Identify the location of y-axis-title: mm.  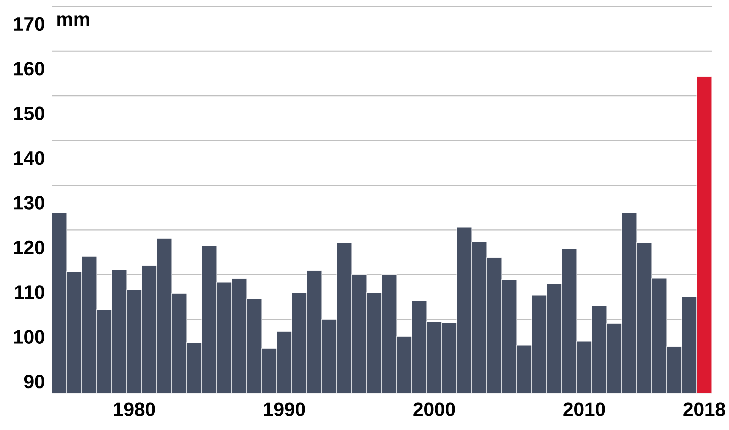
(74, 21).